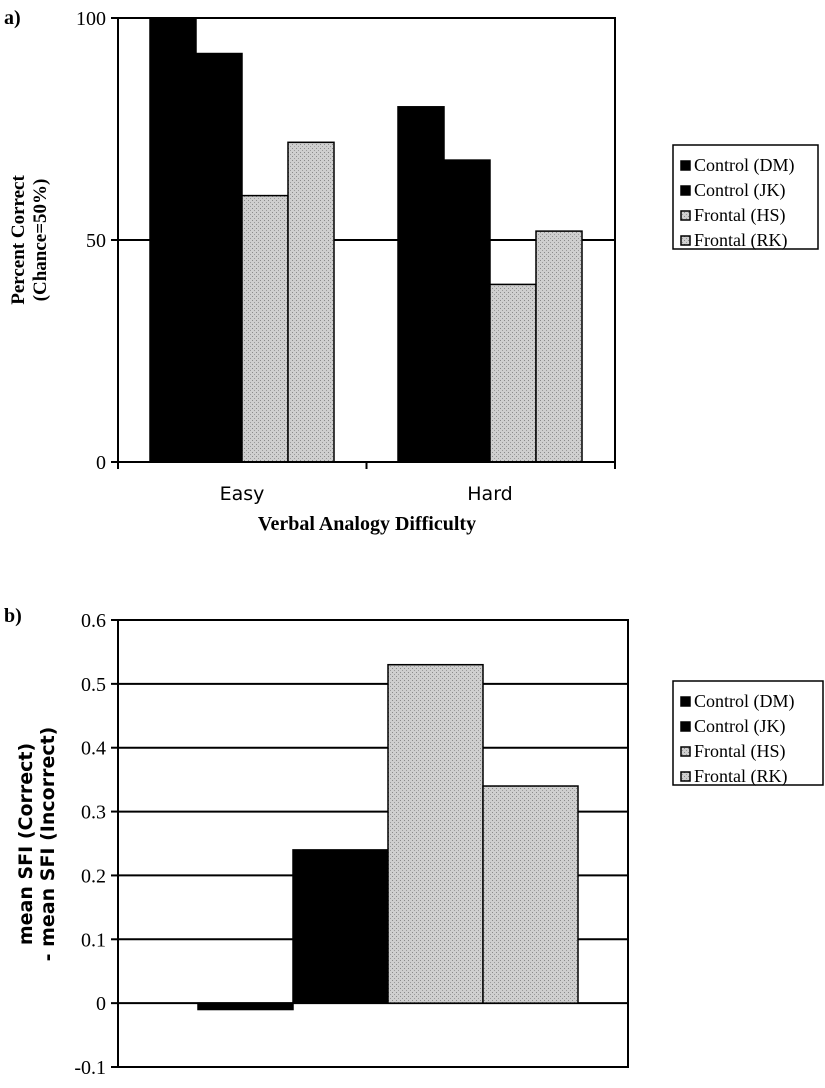 The image size is (825, 1088). I want to click on y-ticks-a: 0 50 100, so click(97, 241).